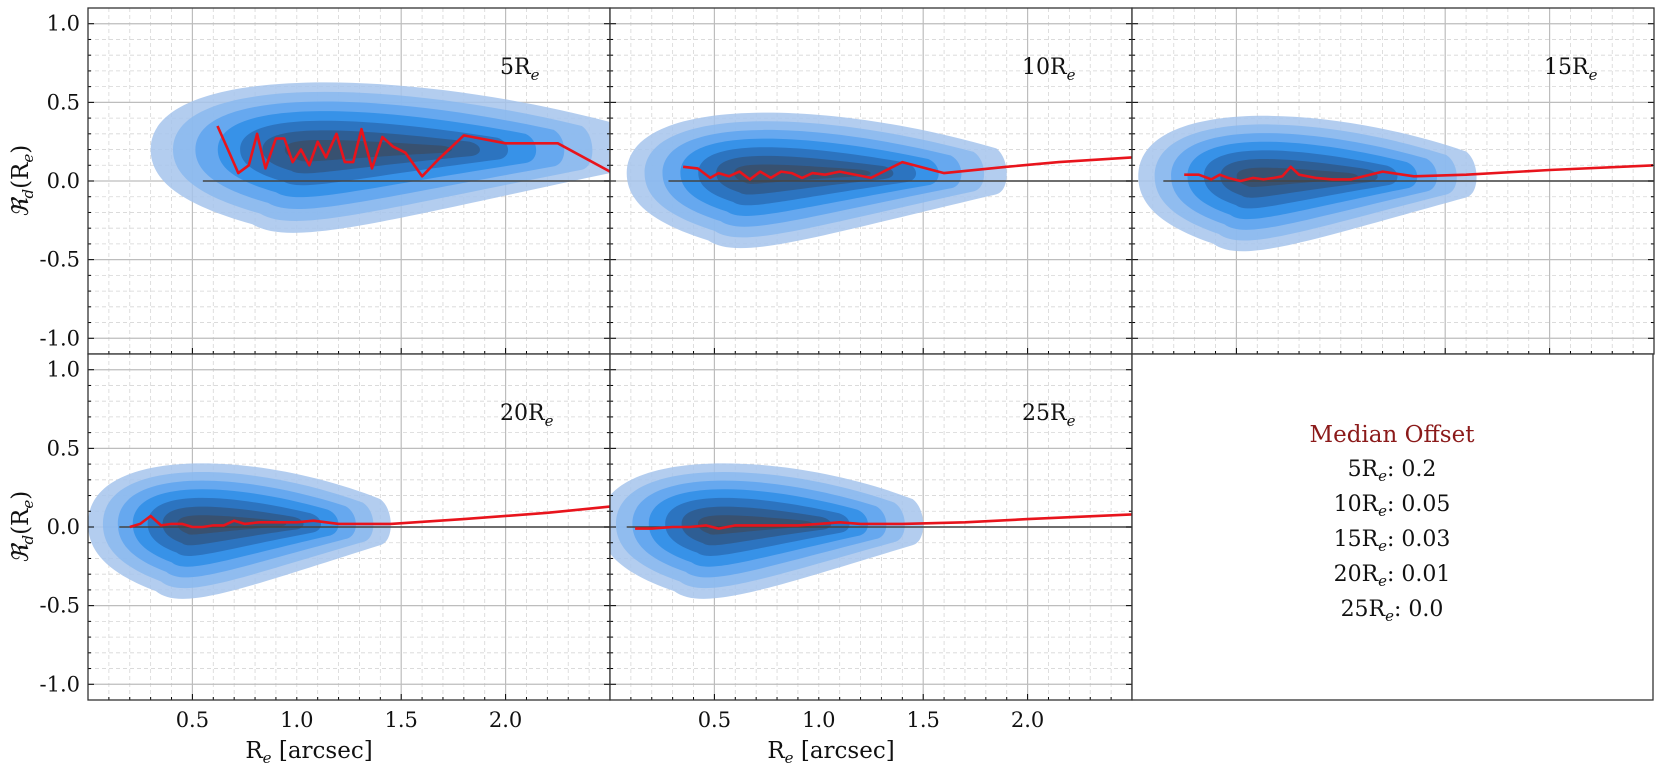  I want to click on legend-entry: 25Re: 0.0, so click(1392, 611).